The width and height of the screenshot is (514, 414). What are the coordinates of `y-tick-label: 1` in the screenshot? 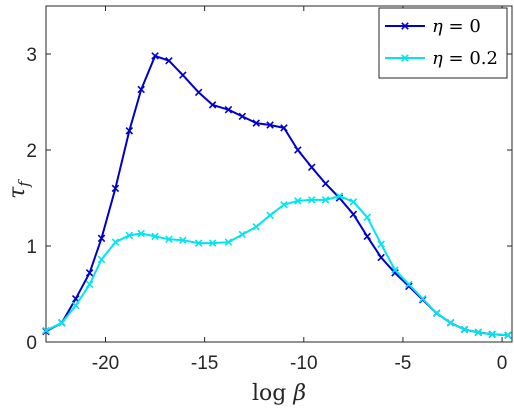 It's located at (31, 247).